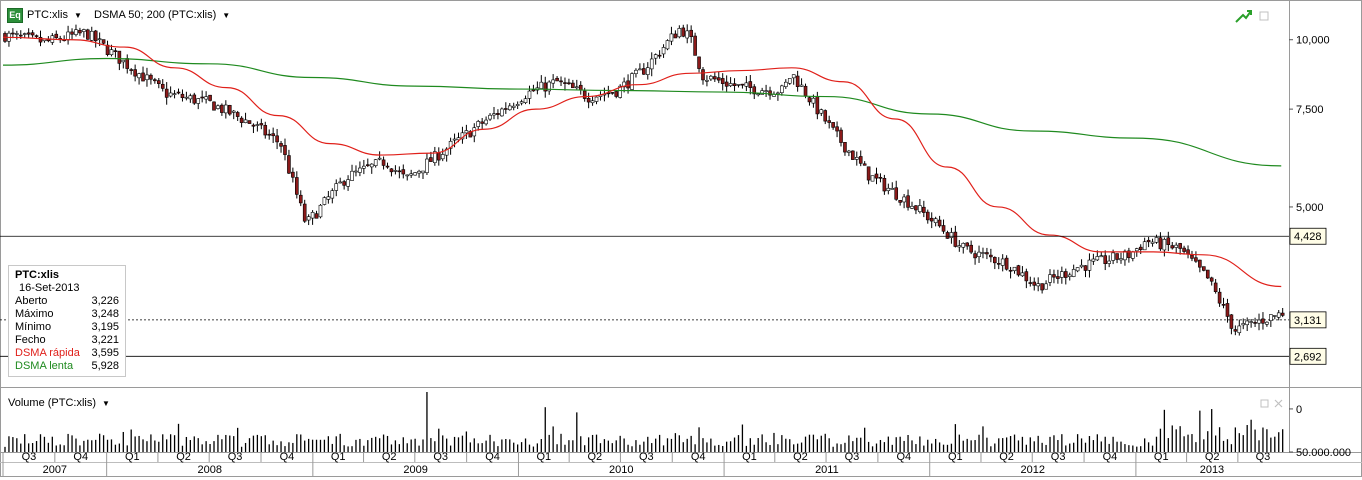  I want to click on symbol-label: PTC:xlis, so click(47, 15).